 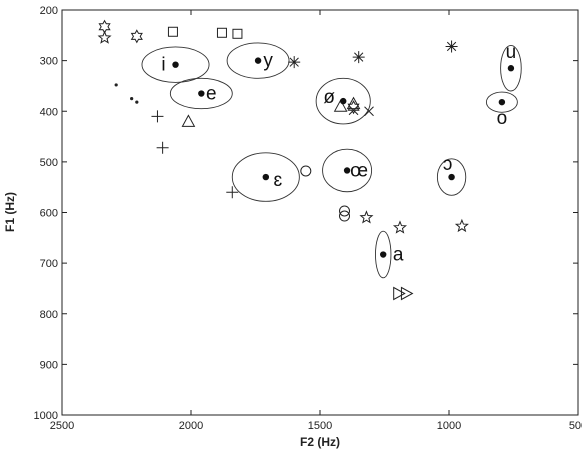 I want to click on vowel-dot-y, so click(x=258, y=60).